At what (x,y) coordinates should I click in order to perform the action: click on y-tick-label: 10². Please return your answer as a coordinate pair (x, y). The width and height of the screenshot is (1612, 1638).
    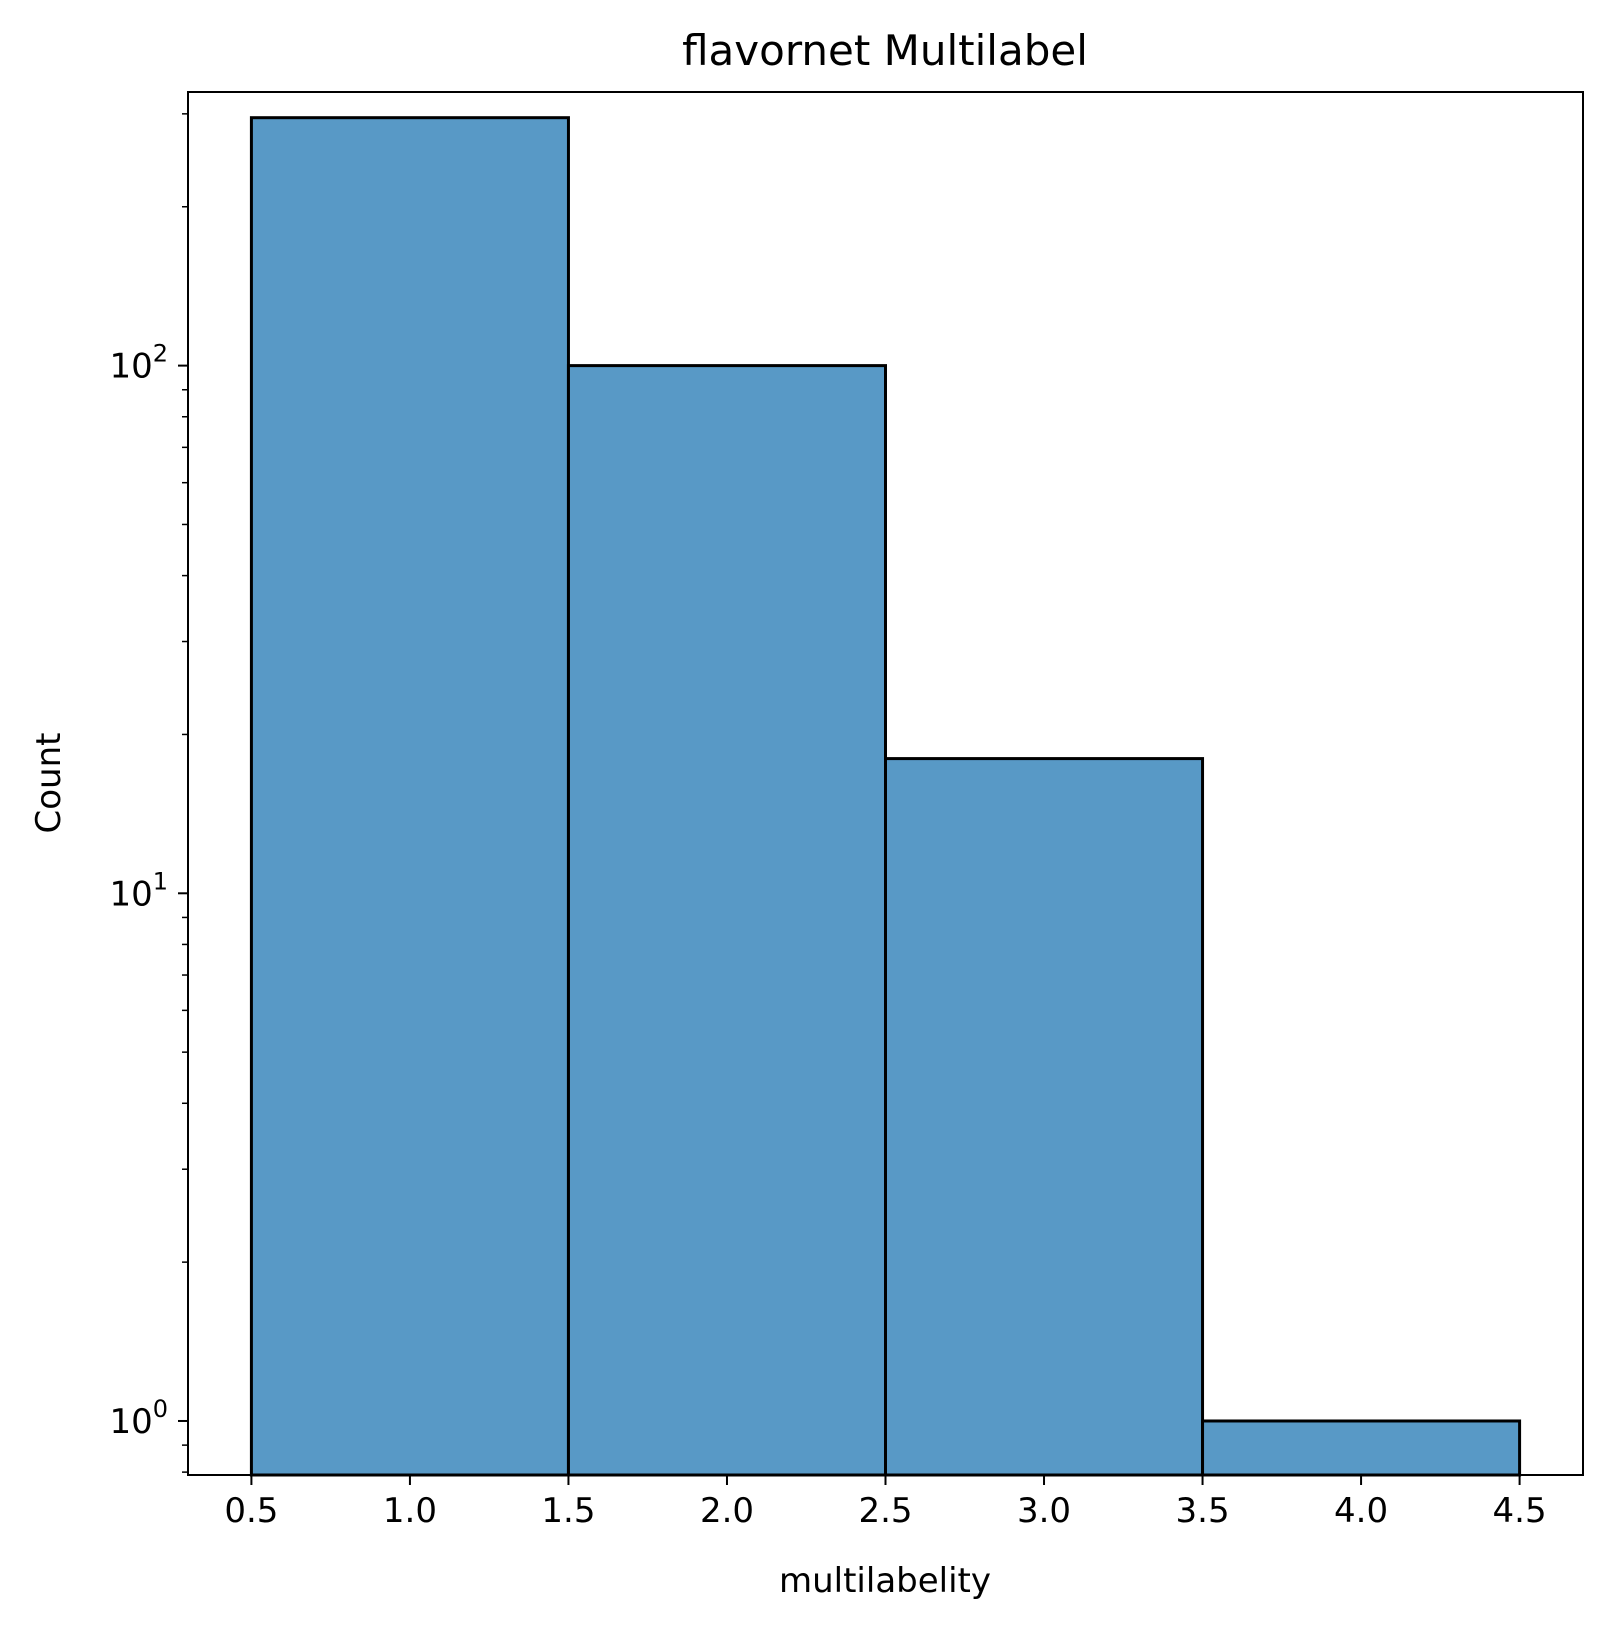
    Looking at the image, I should click on (138, 363).